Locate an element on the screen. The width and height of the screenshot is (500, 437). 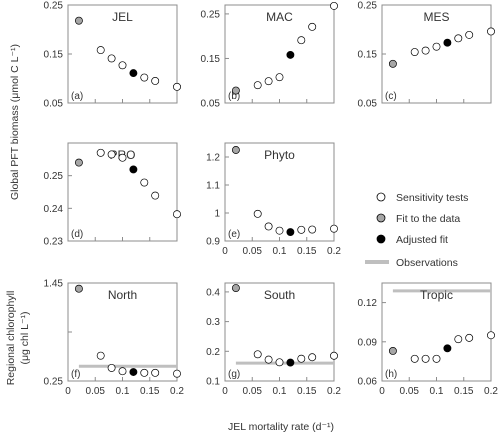
y-tick-label: 0.06 is located at coordinates (368, 382).